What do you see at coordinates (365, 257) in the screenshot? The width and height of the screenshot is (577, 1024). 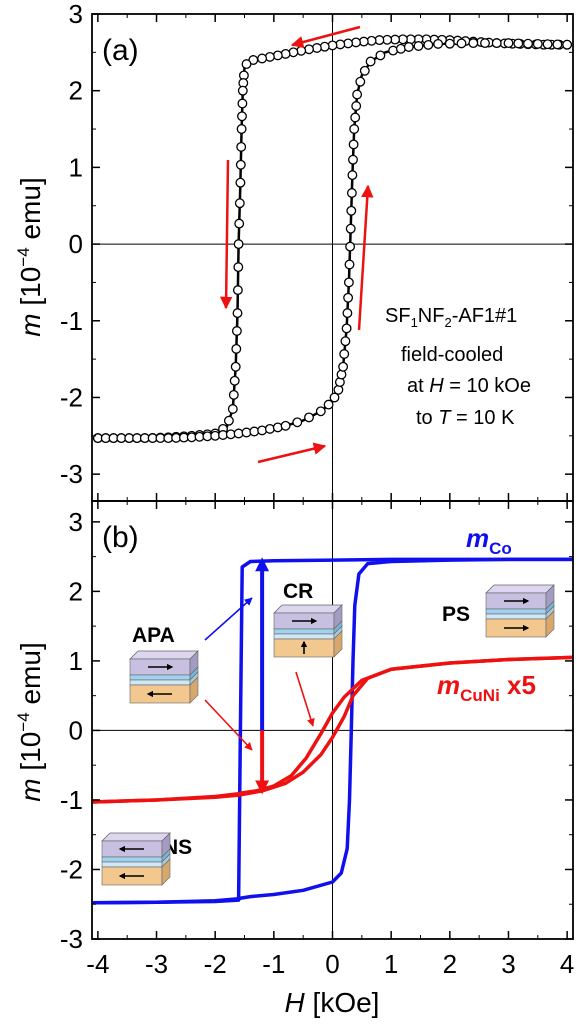 I see `arrow-right-up` at bounding box center [365, 257].